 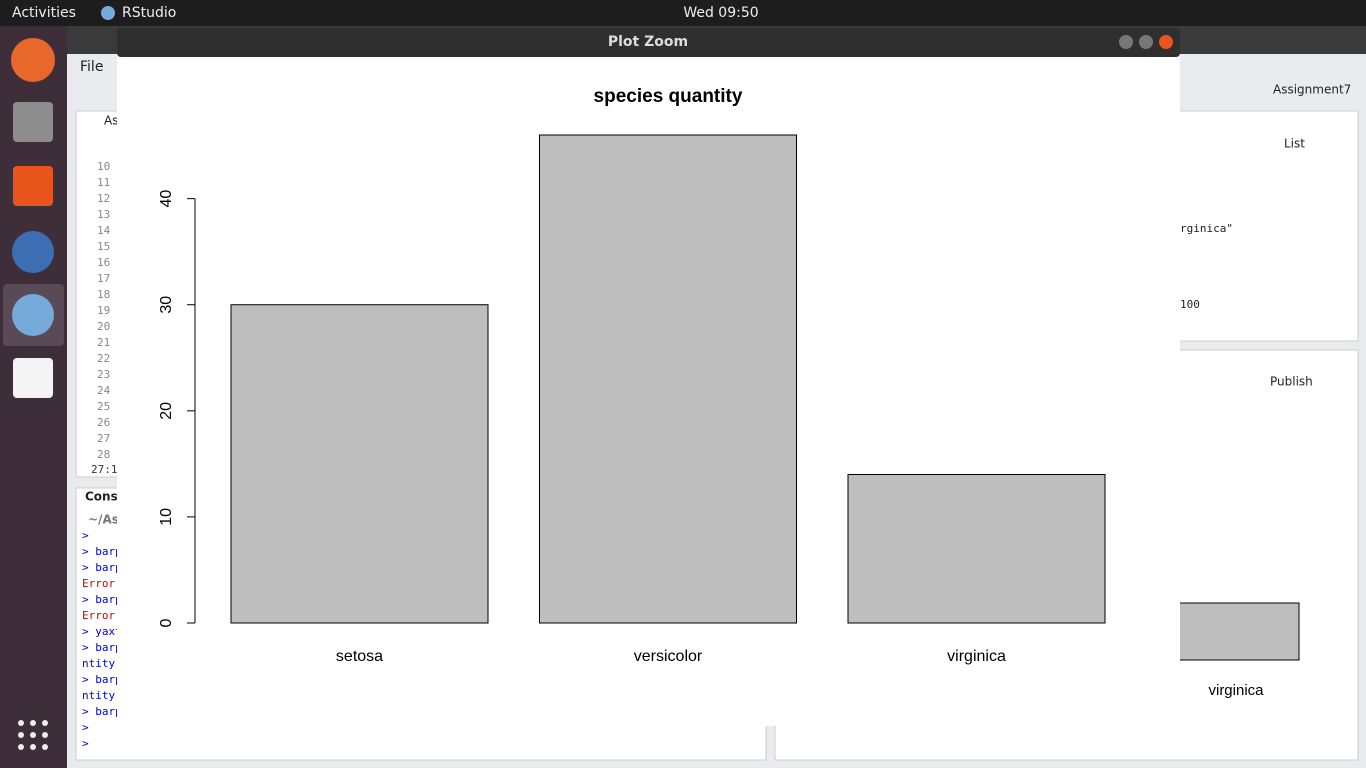 I want to click on line-number: 11, so click(x=103, y=182).